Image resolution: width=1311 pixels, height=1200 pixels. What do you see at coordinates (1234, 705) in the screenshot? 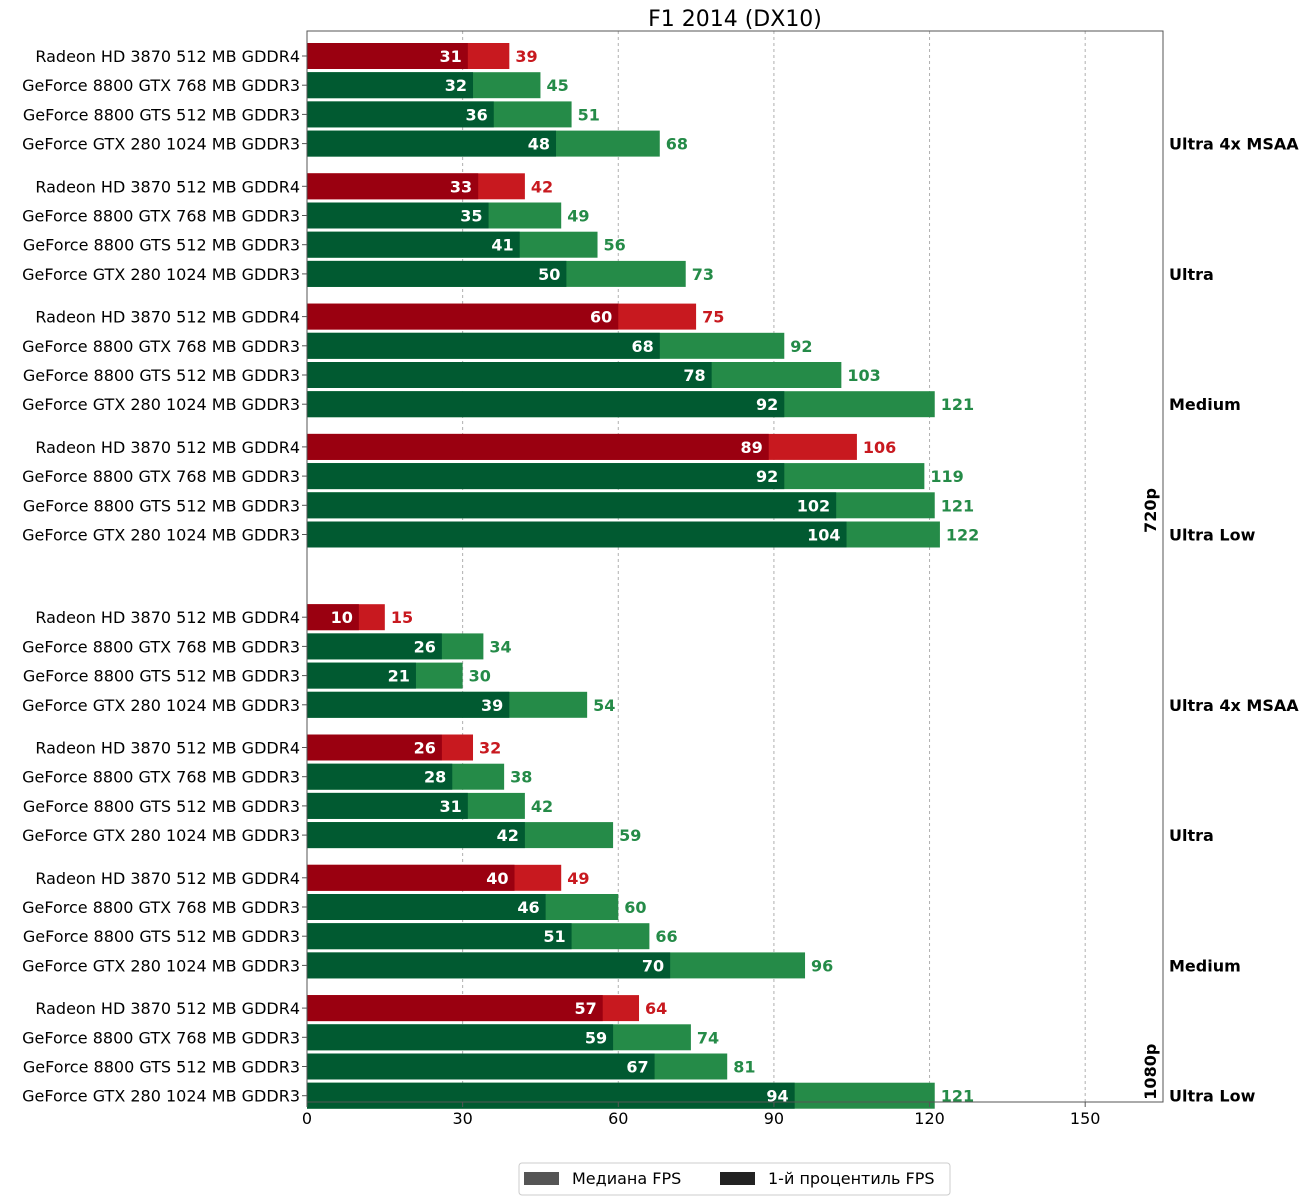
I see `preset-label: Ultra 4x MSAA` at bounding box center [1234, 705].